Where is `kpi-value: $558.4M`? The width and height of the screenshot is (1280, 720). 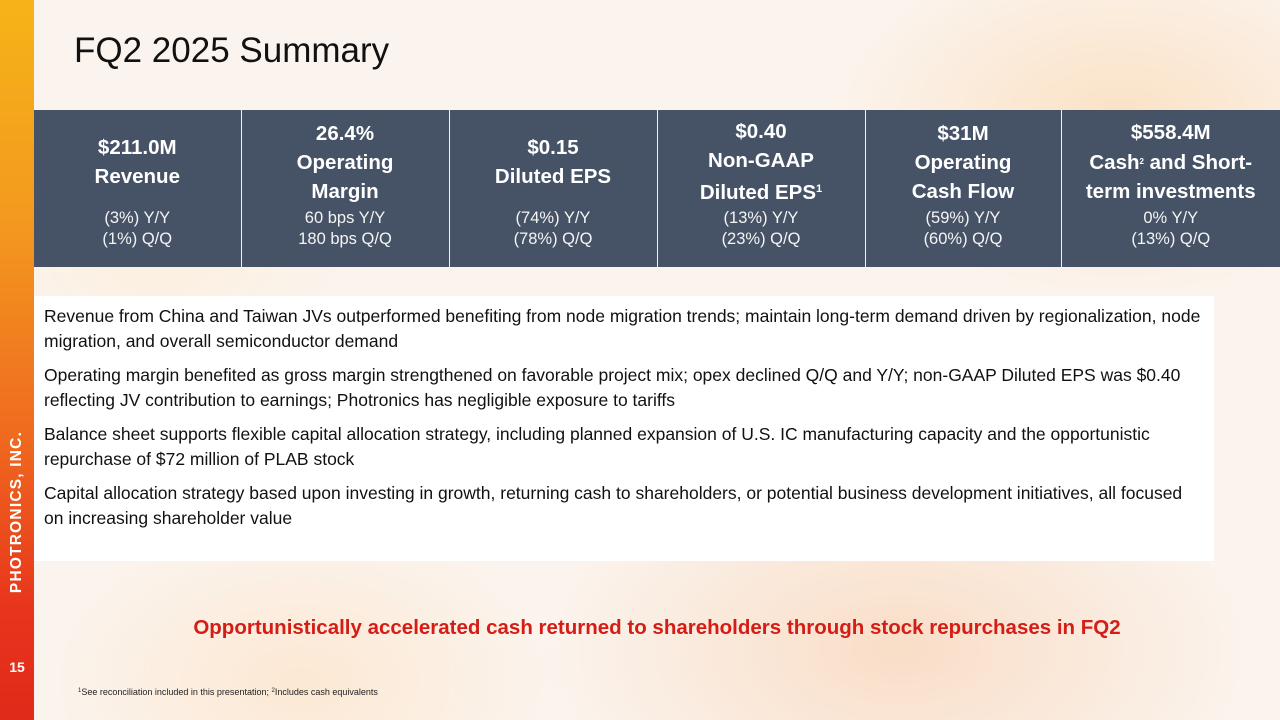 kpi-value: $558.4M is located at coordinates (1170, 132).